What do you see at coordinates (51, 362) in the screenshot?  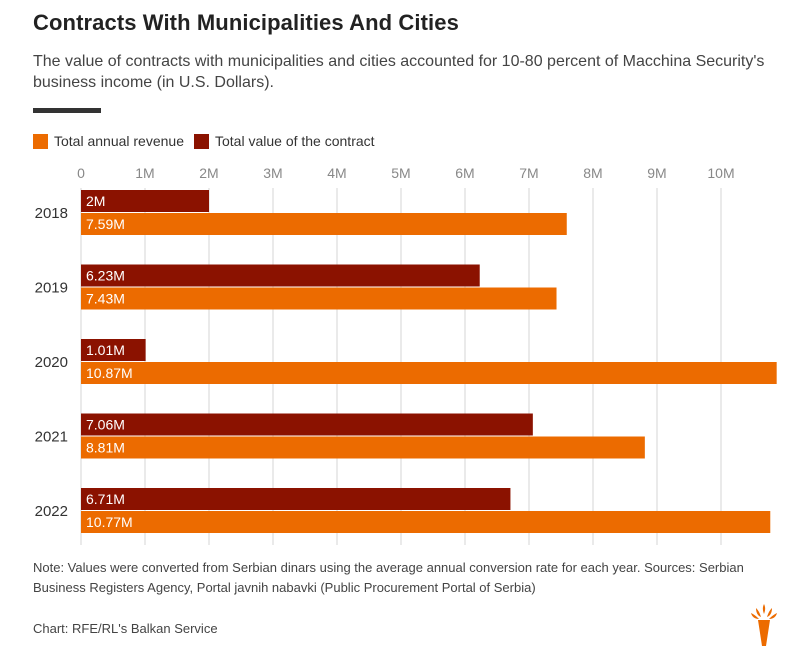 I see `y-category-label: 2020` at bounding box center [51, 362].